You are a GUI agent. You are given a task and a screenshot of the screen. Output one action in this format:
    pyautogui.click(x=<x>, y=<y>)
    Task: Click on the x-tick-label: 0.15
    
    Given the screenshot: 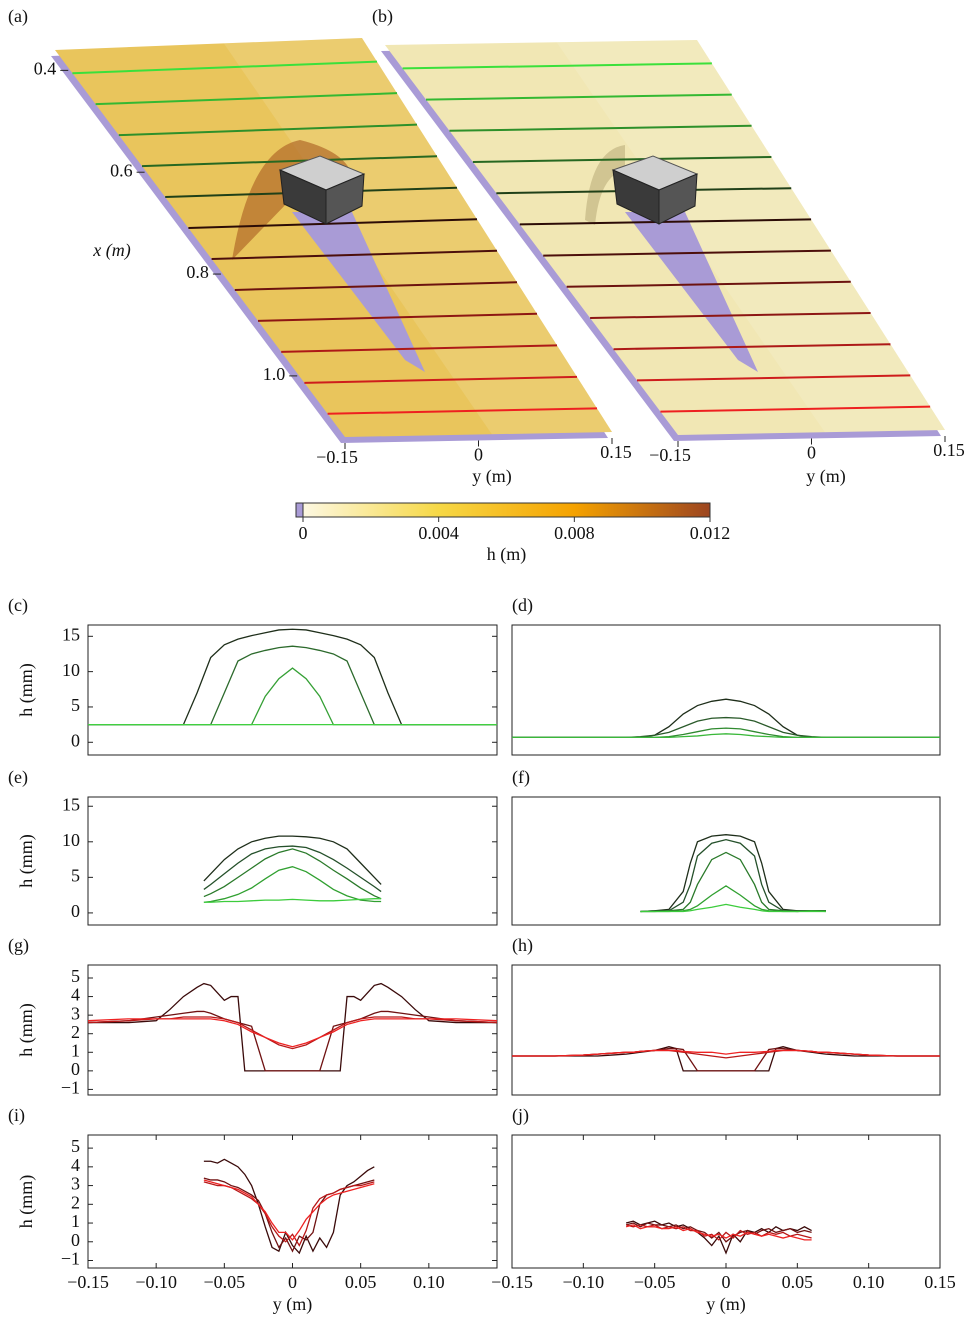 What is the action you would take?
    pyautogui.click(x=940, y=1282)
    